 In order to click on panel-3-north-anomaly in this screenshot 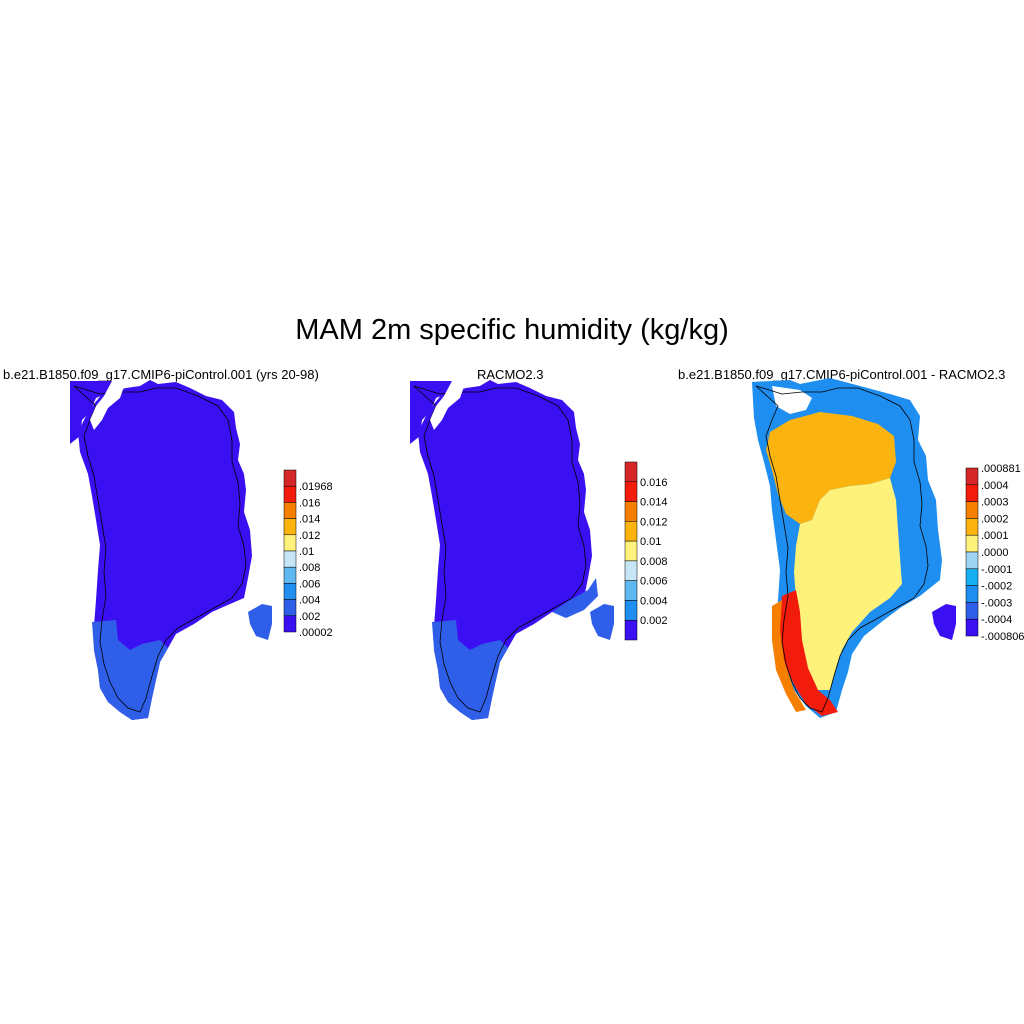, I will do `click(831, 468)`.